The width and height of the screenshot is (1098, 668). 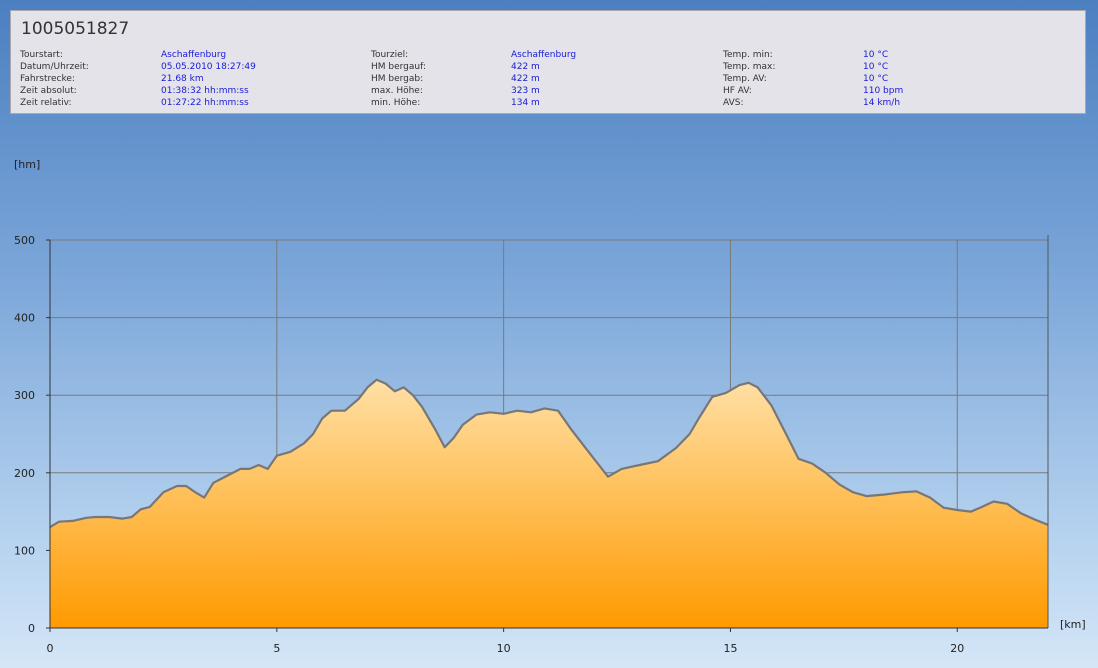 I want to click on y-tick-label: 500, so click(x=24, y=240).